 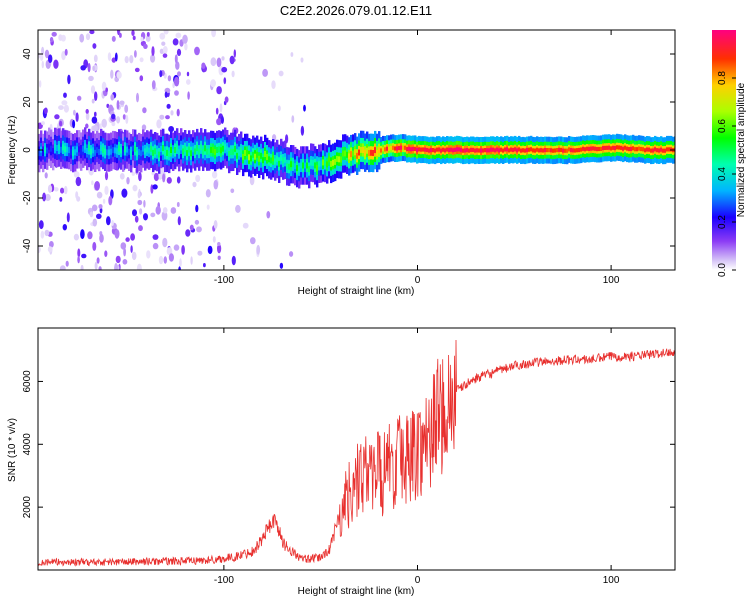 I want to click on spectrogram-y-tick-label: 0, so click(x=27, y=150).